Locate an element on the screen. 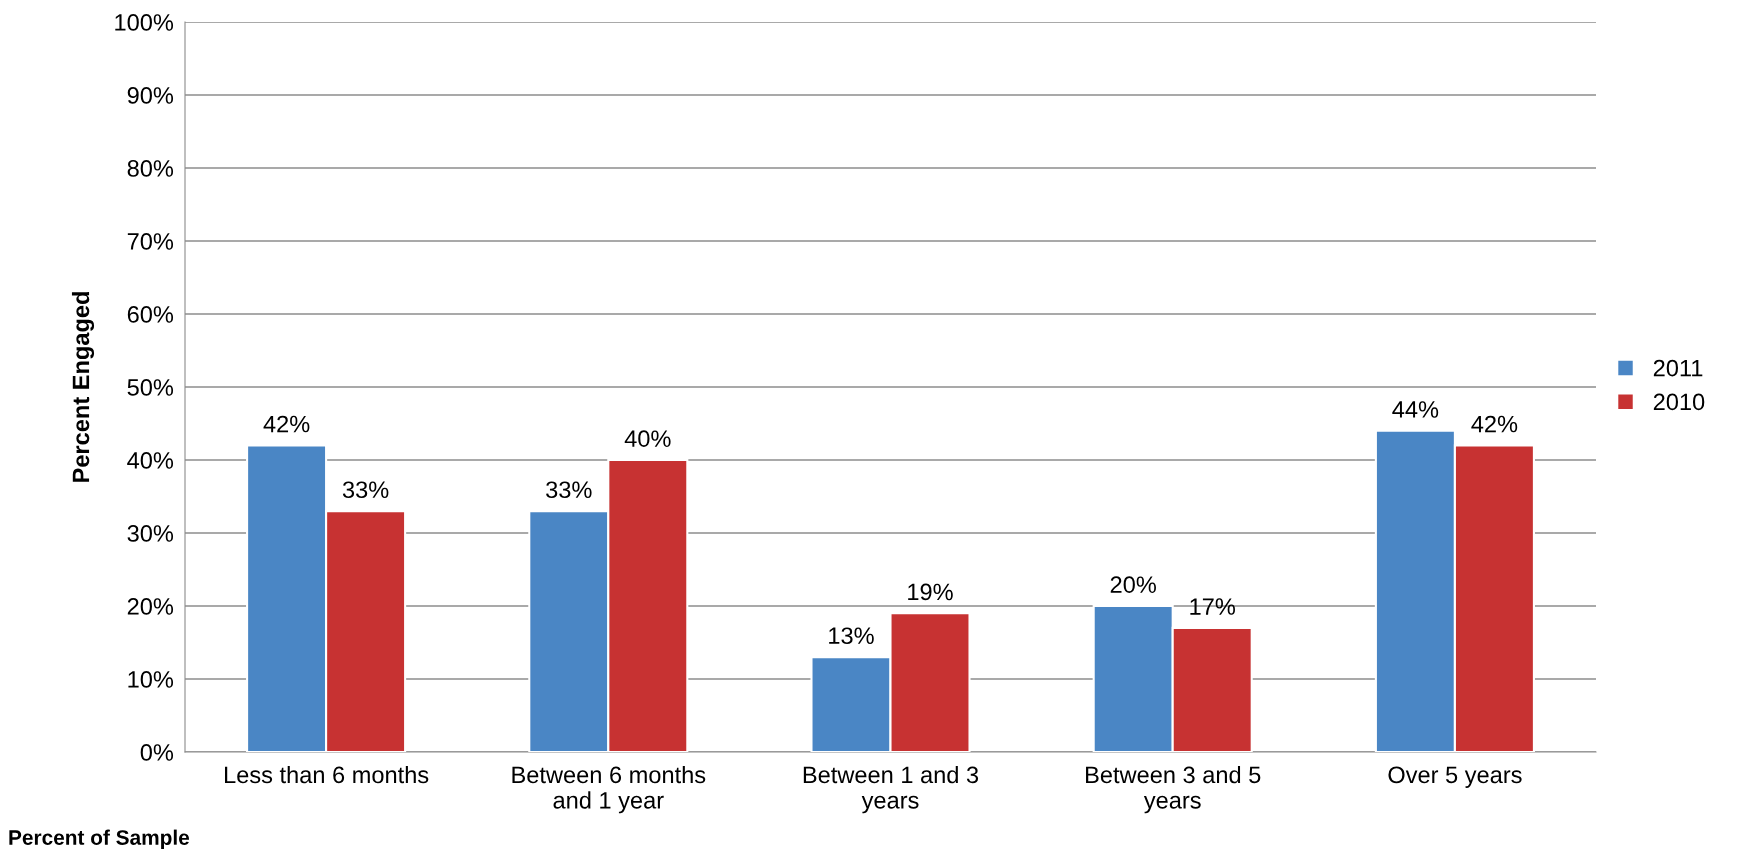 The width and height of the screenshot is (1750, 853). y-tick-label: 30% is located at coordinates (150, 533).